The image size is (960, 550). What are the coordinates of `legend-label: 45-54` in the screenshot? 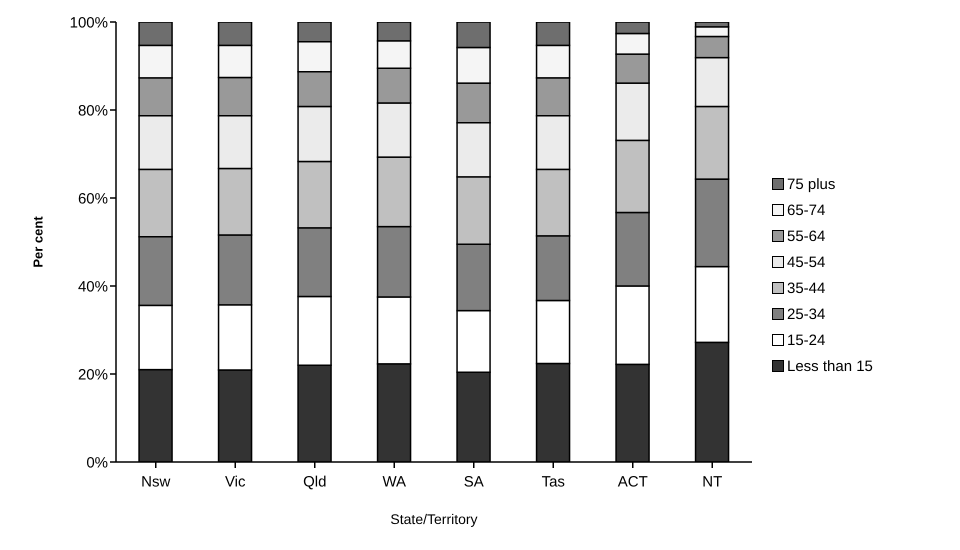 It's located at (806, 262).